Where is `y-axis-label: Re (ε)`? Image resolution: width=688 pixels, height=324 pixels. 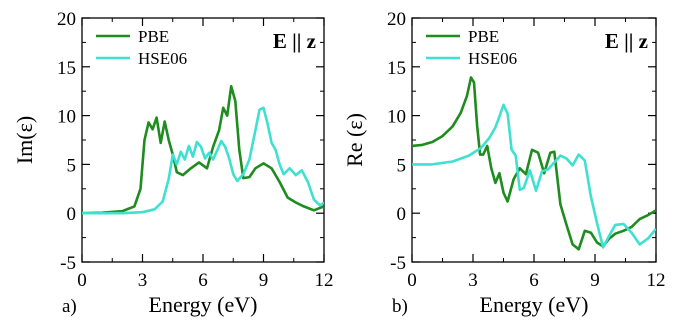
y-axis-label: Re (ε) is located at coordinates (354, 140).